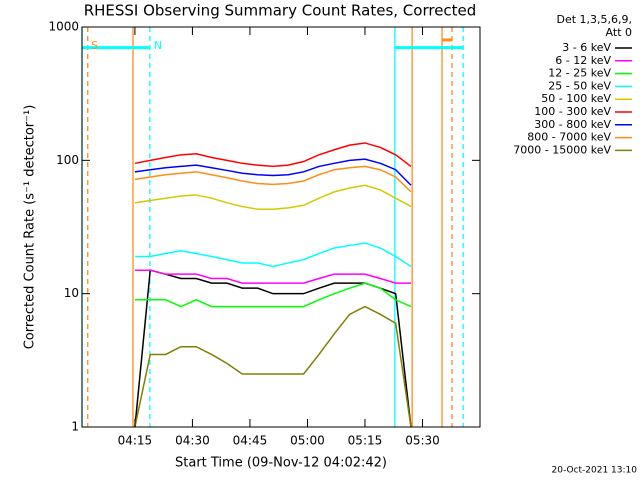 Image resolution: width=640 pixels, height=480 pixels. What do you see at coordinates (576, 98) in the screenshot?
I see `legend-label: 50 - 100 keV` at bounding box center [576, 98].